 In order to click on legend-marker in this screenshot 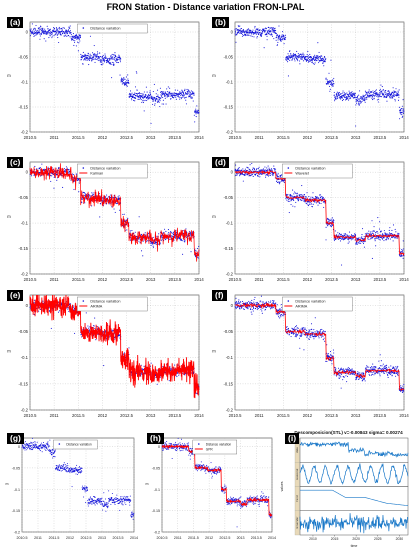, I will do `click(83, 28)`.